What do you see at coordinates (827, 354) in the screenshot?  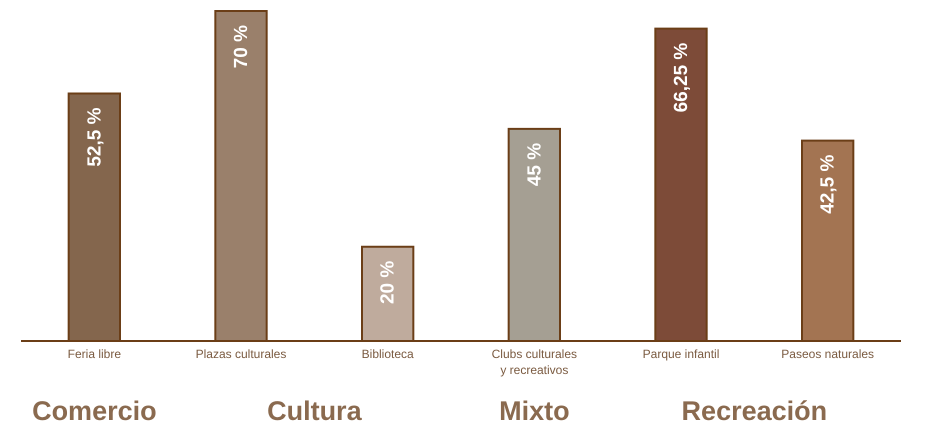 I see `x-tick-label: Paseos naturales` at bounding box center [827, 354].